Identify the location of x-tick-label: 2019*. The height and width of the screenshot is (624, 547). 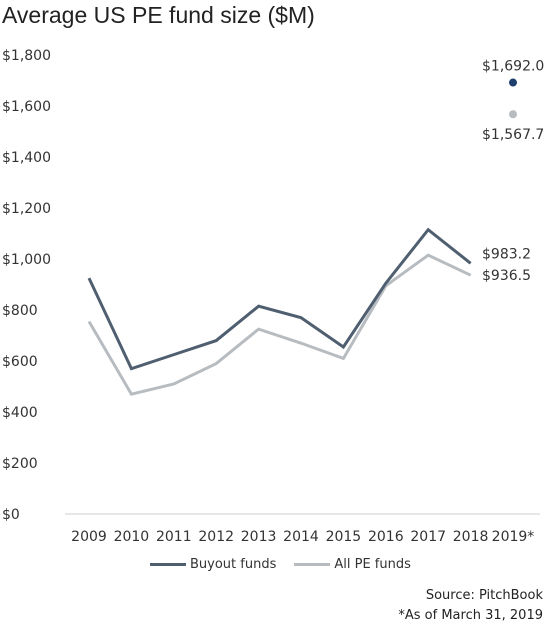
(513, 537).